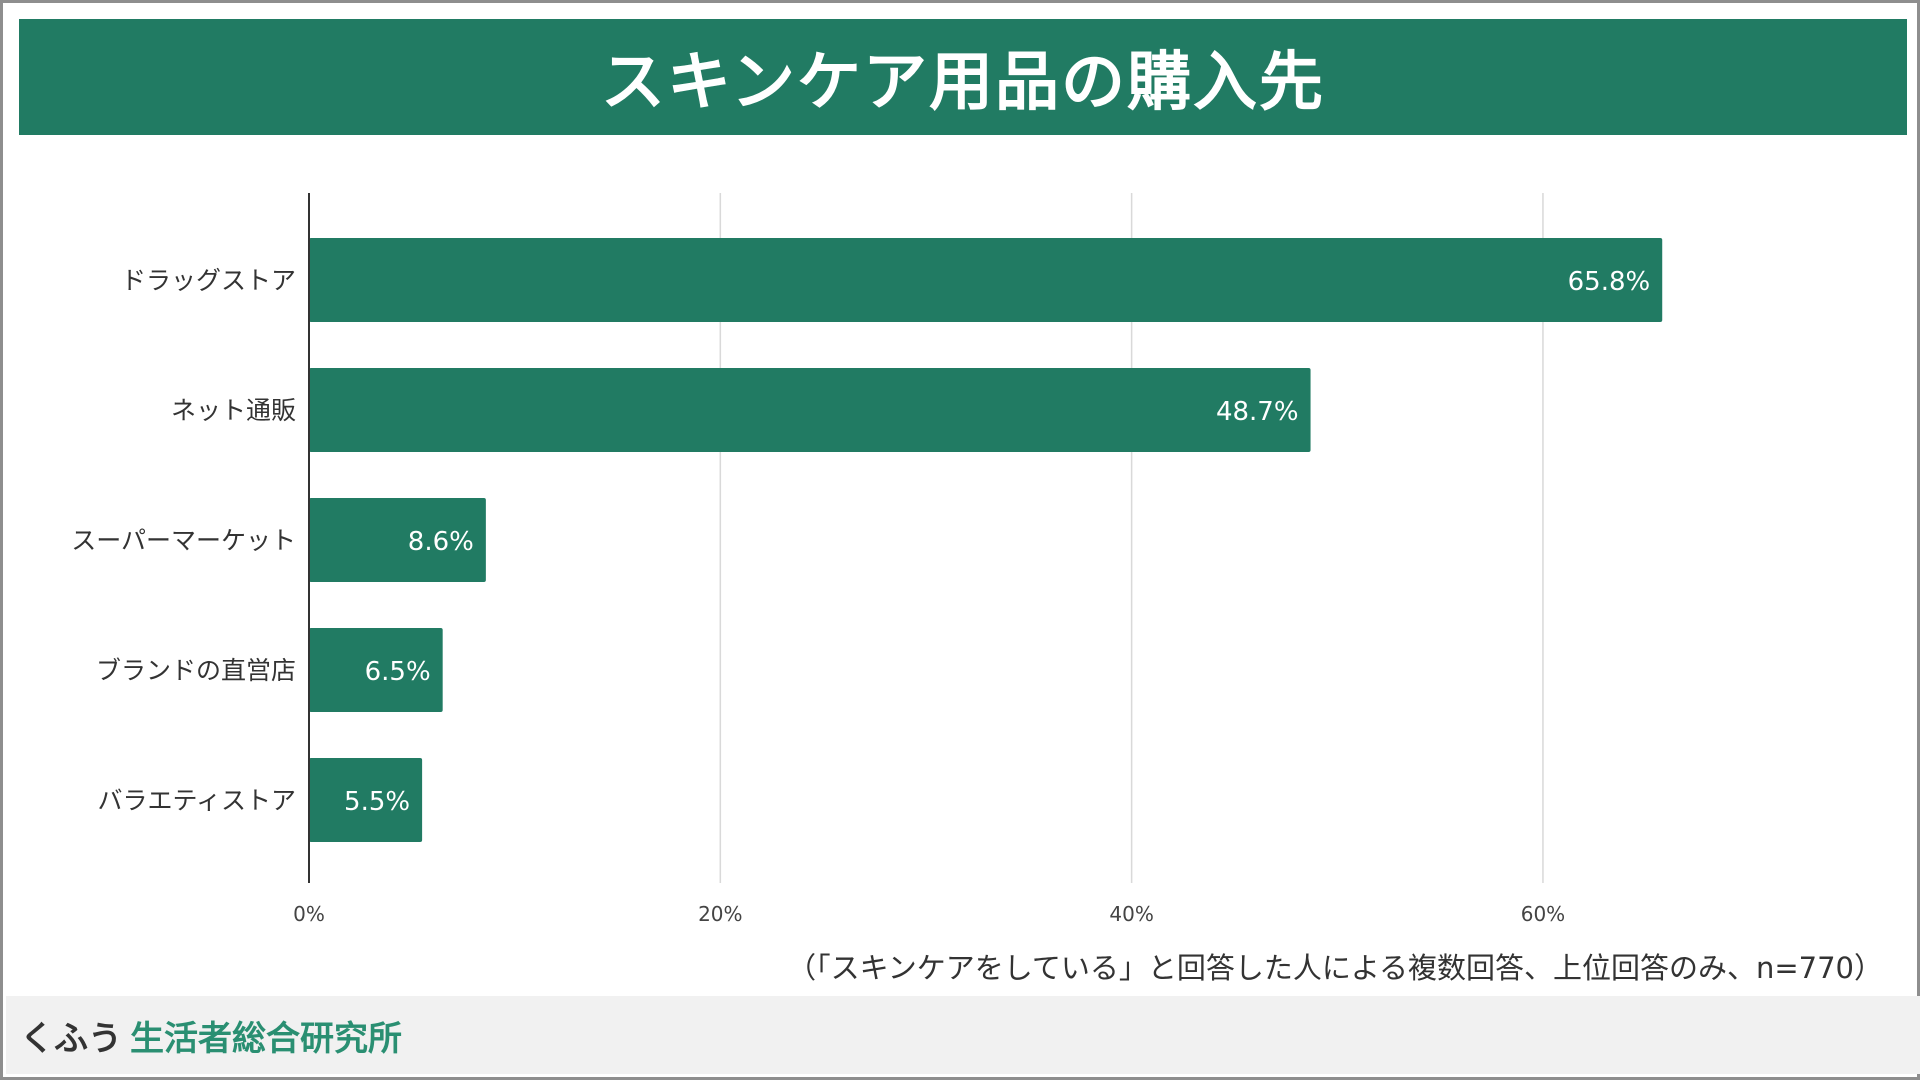 This screenshot has width=1920, height=1080. Describe the element at coordinates (1543, 914) in the screenshot. I see `x-tick-label: 60%` at that location.